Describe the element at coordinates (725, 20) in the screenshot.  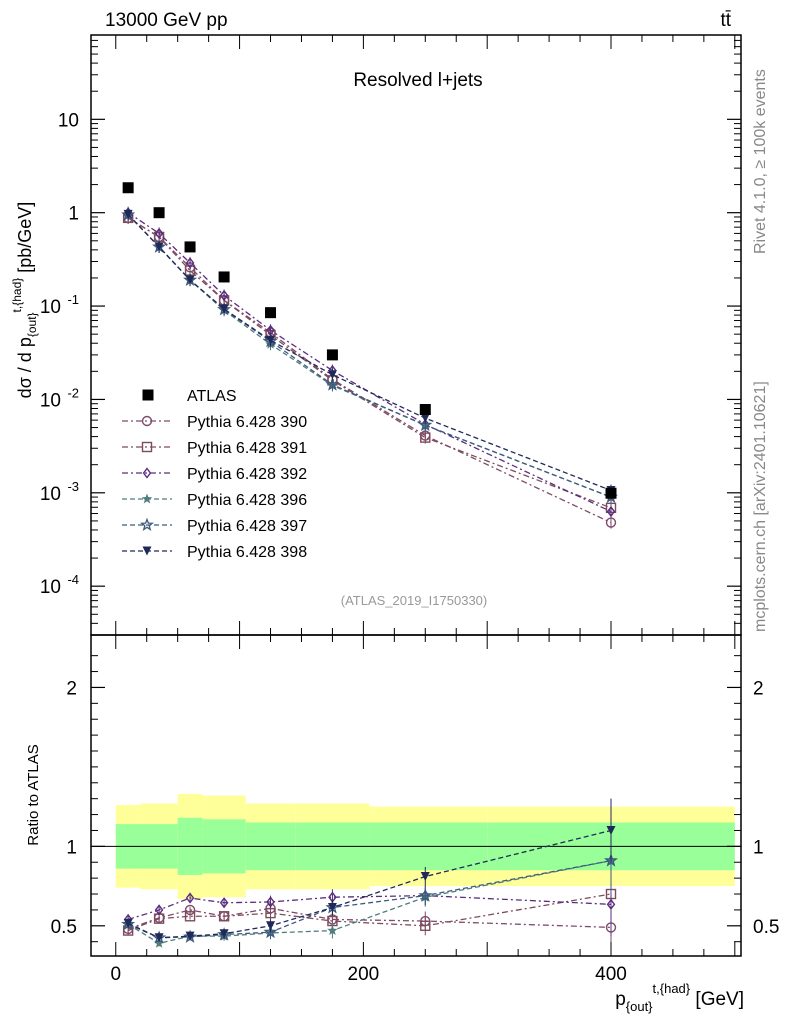
I see `header-right: tt̄` at that location.